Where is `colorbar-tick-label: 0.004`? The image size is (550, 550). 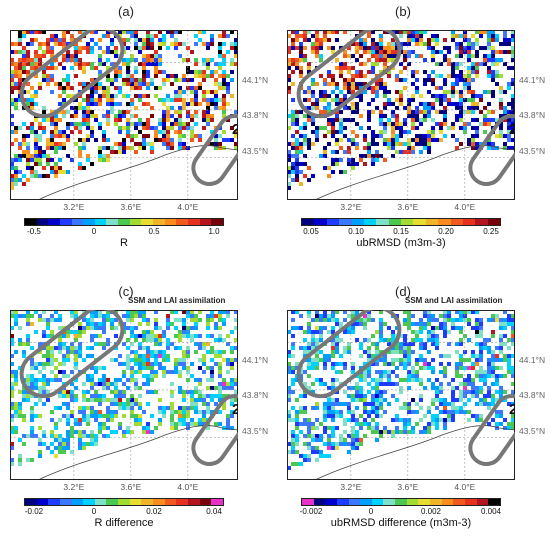 colorbar-tick-label: 0.004 is located at coordinates (491, 511).